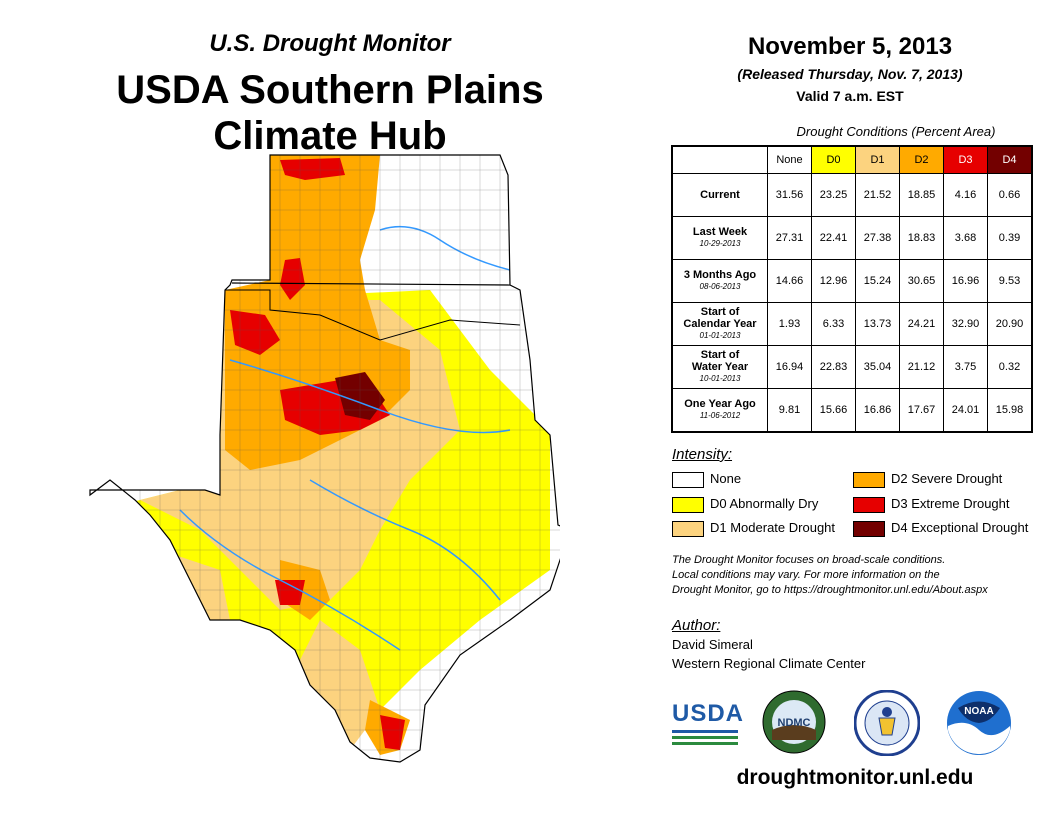  I want to click on table-caption: Drought Conditions (Percent Area), so click(896, 131).